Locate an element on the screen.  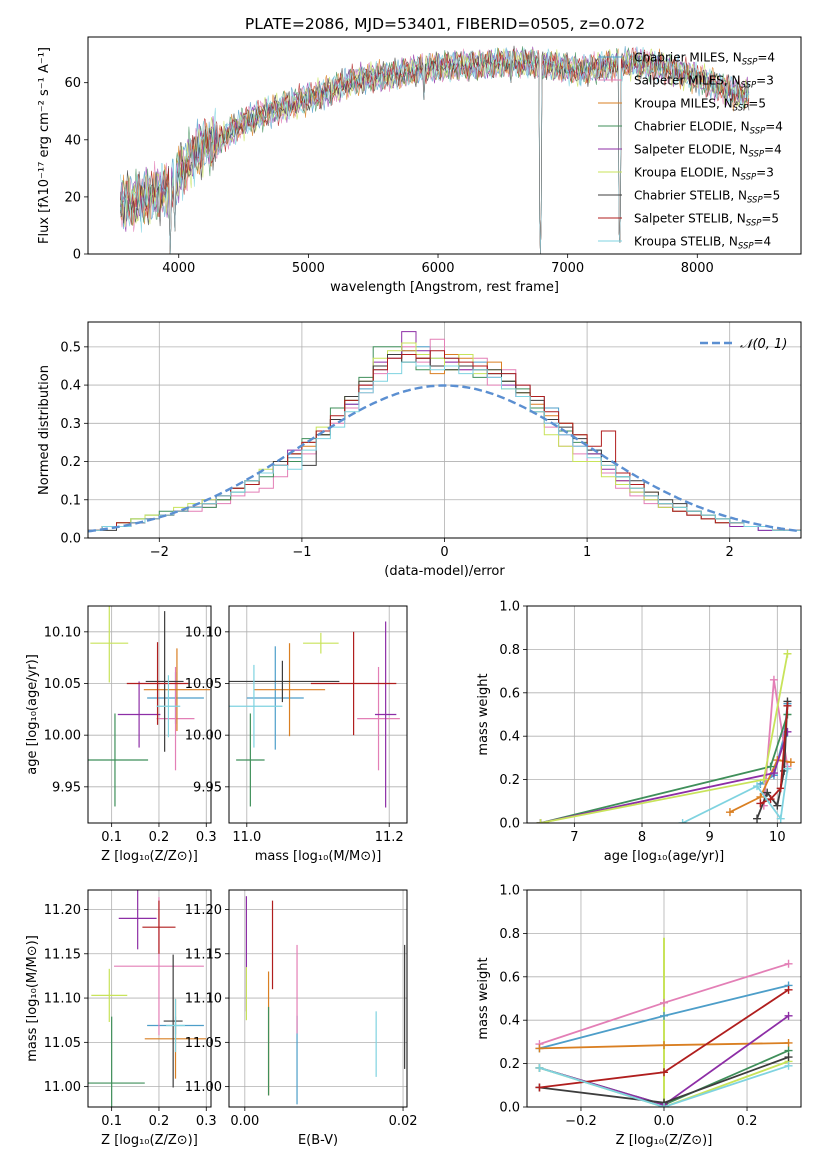
legend-entry-count: =5 is located at coordinates (772, 196).